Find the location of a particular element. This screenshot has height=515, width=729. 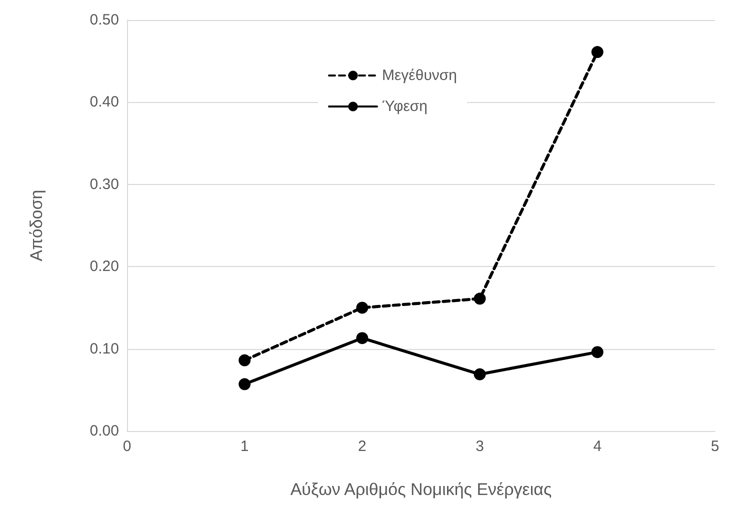

x-tick-label: 3 is located at coordinates (480, 446).